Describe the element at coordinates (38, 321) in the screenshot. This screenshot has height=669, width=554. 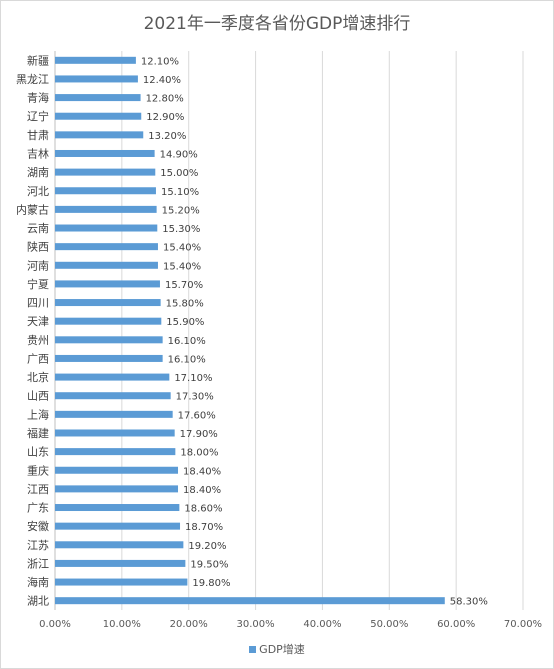
I see `category-label: 天津` at that location.